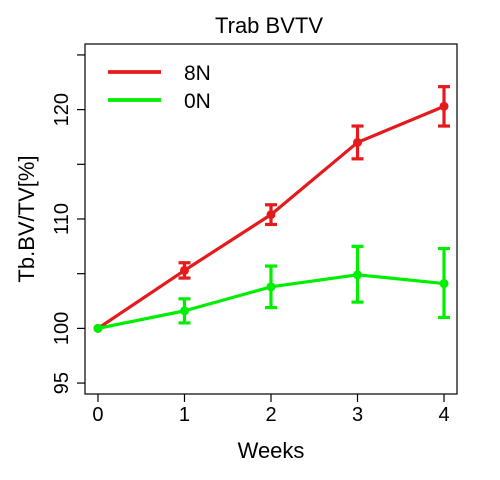  Describe the element at coordinates (62, 219) in the screenshot. I see `y-tick-label: 110` at that location.